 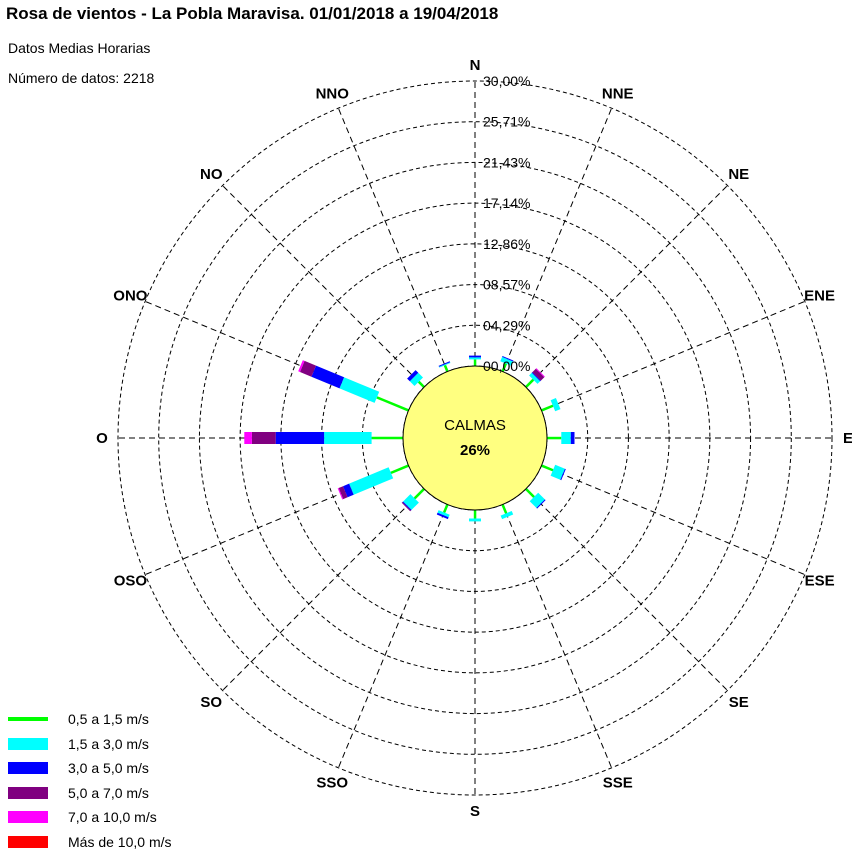 I want to click on direction-label-sse: SSE, so click(x=618, y=783).